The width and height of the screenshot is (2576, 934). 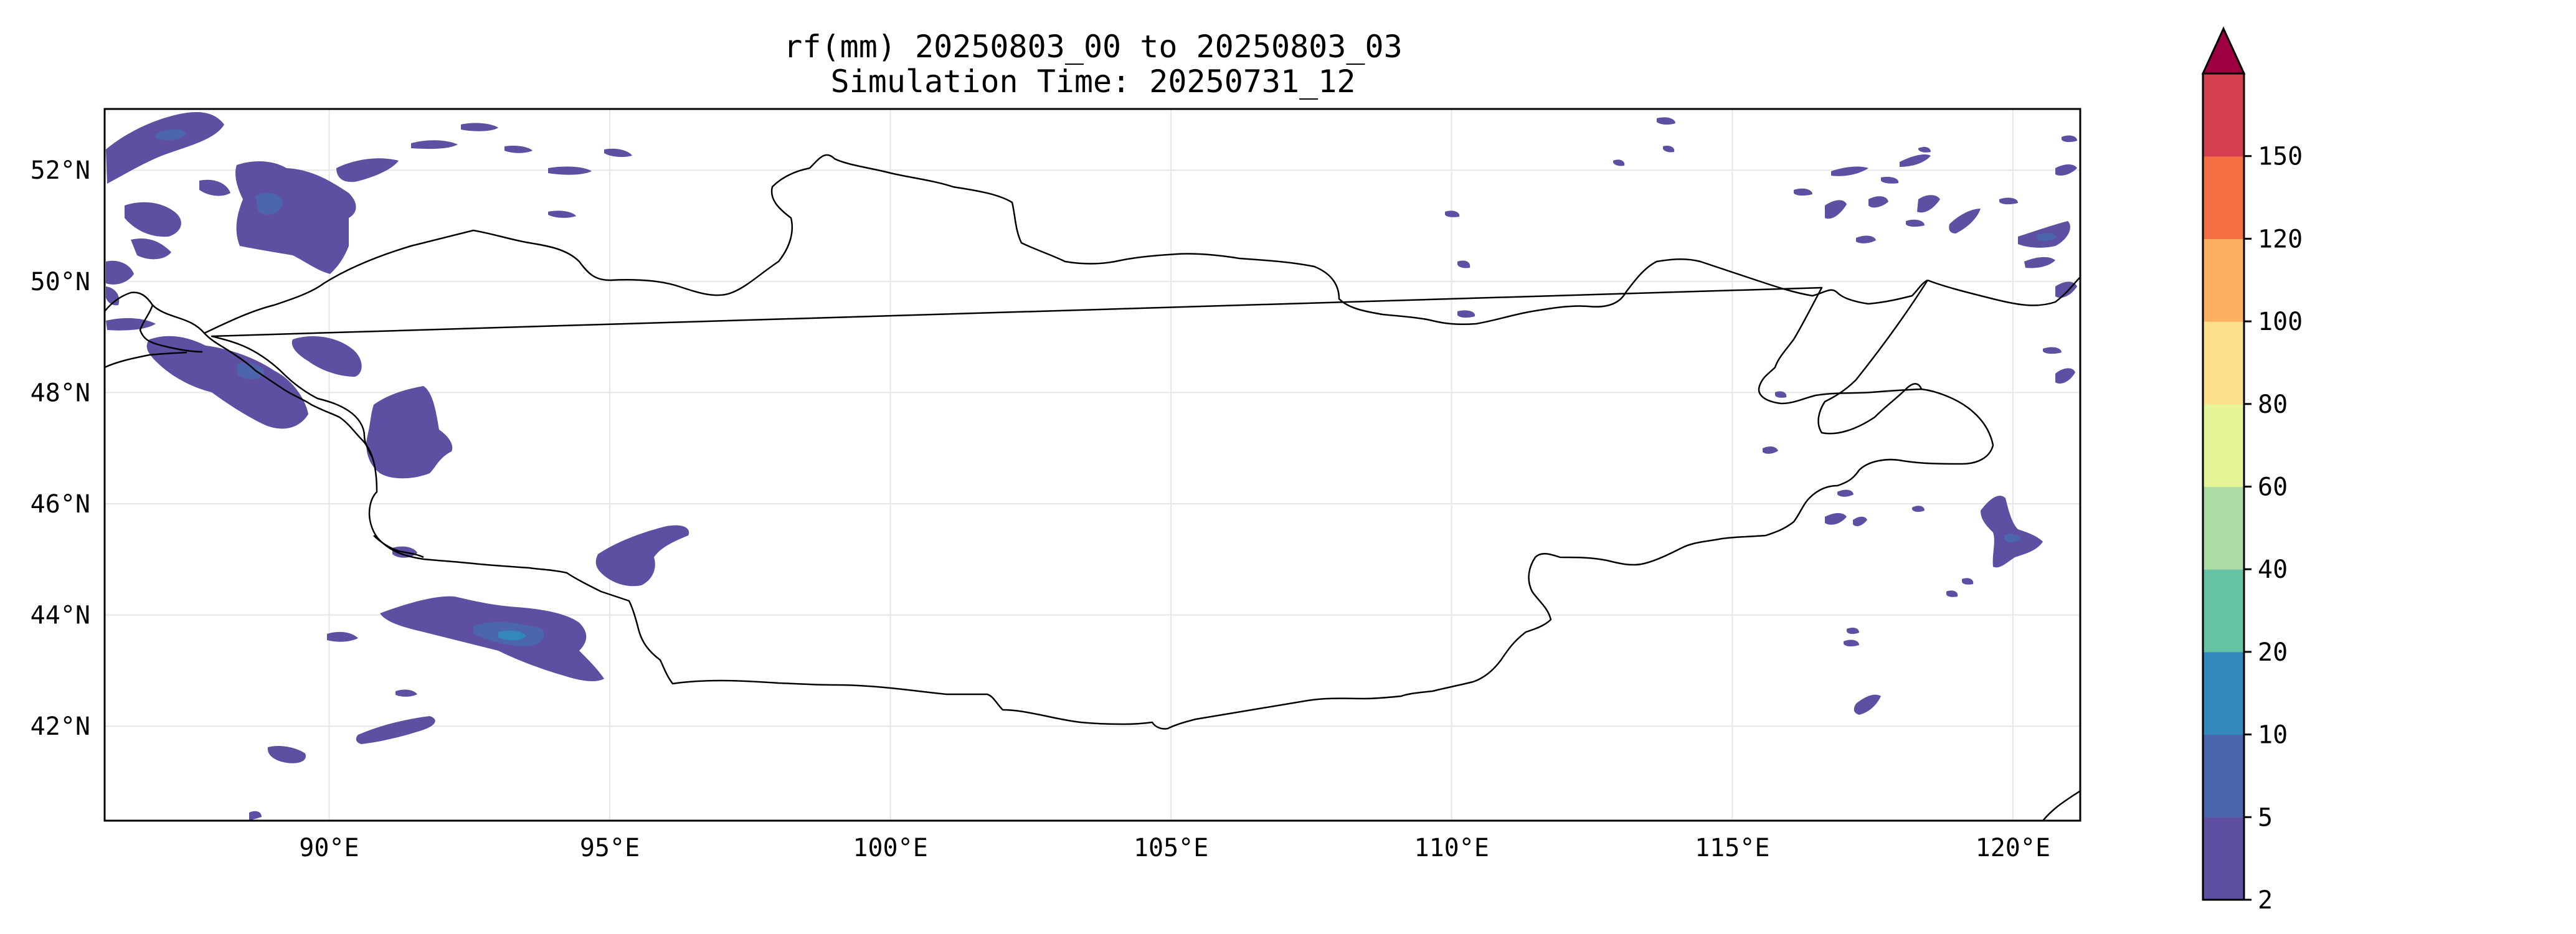 I want to click on mongolia-border, so click(x=1066, y=244).